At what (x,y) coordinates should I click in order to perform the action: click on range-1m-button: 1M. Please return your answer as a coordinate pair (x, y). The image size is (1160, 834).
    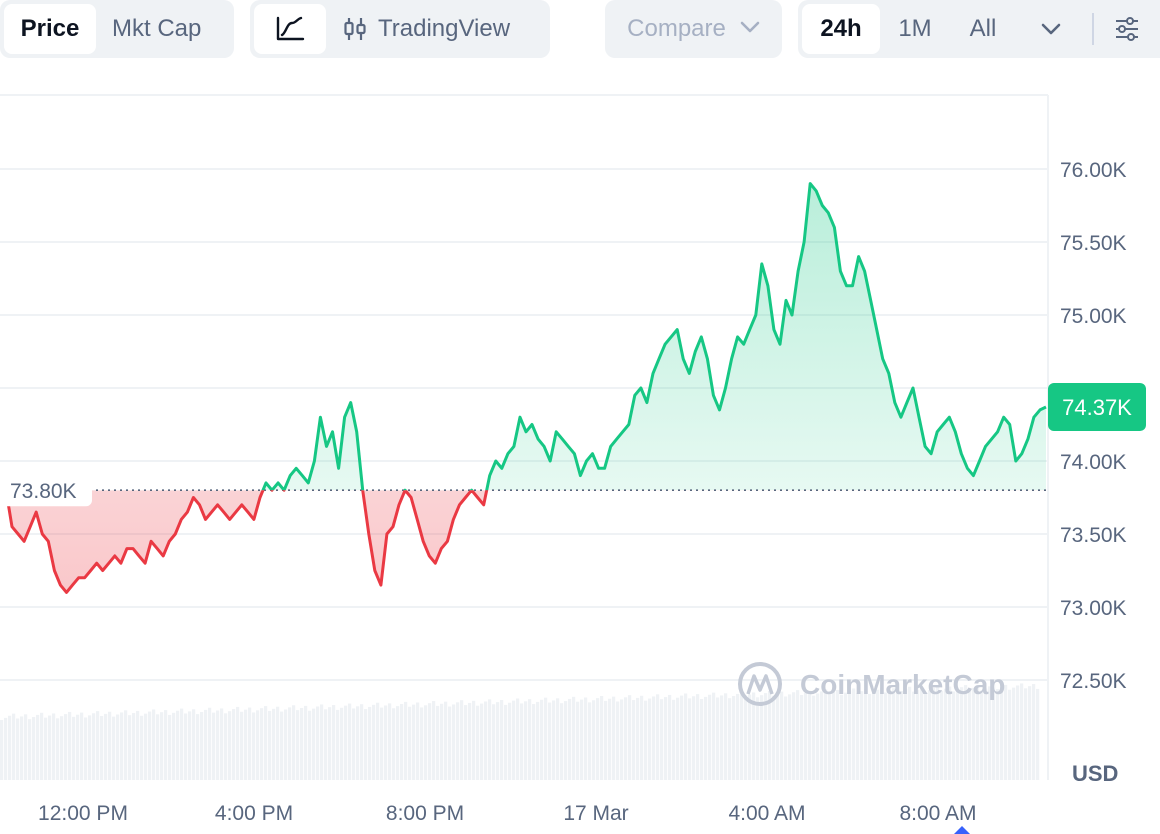
    Looking at the image, I should click on (915, 28).